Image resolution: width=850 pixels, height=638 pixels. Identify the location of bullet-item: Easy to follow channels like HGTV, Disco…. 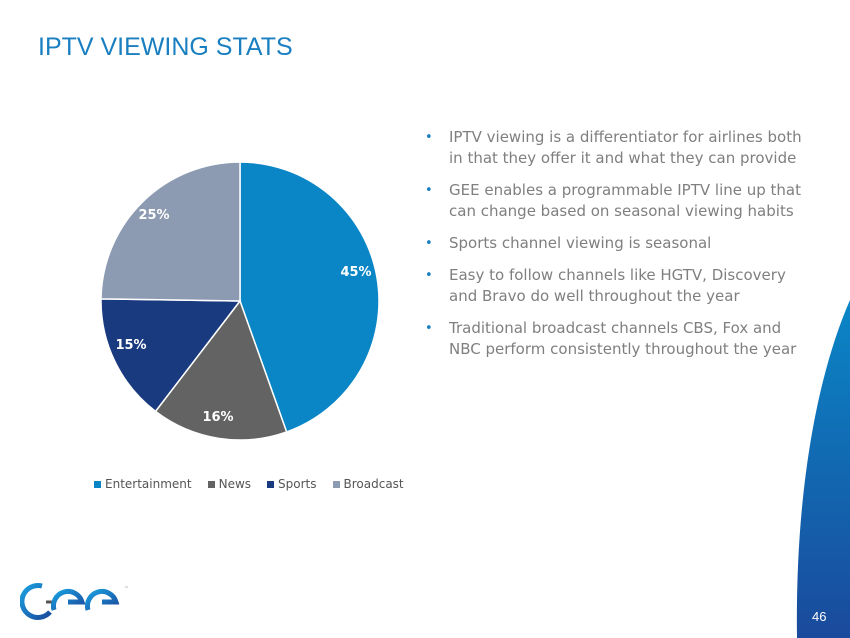
(615, 286).